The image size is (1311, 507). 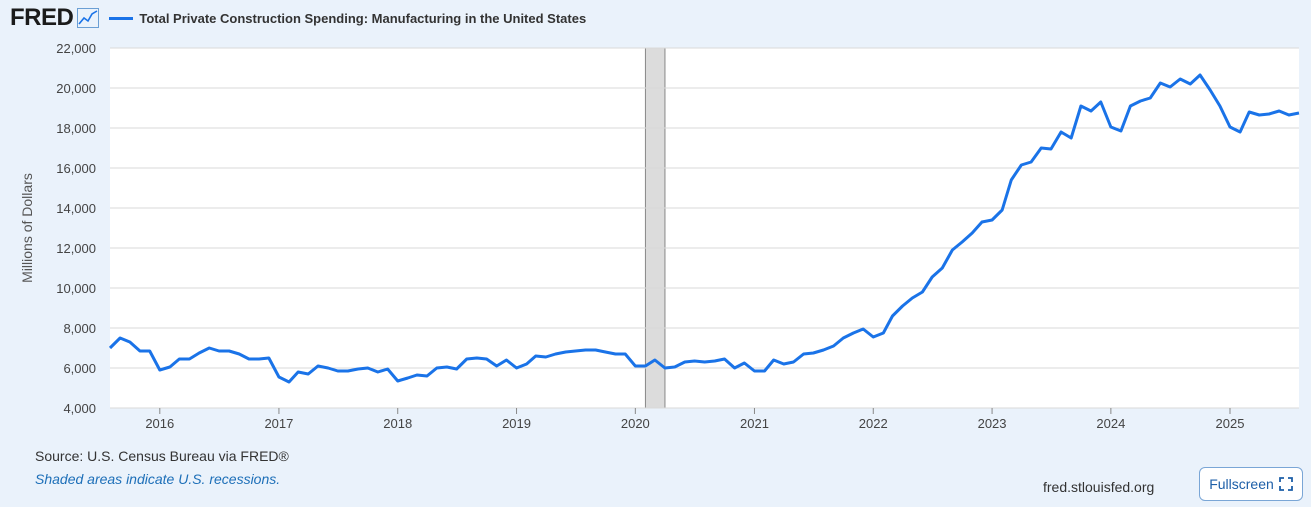 What do you see at coordinates (76, 248) in the screenshot?
I see `y-tick-label: 12,000` at bounding box center [76, 248].